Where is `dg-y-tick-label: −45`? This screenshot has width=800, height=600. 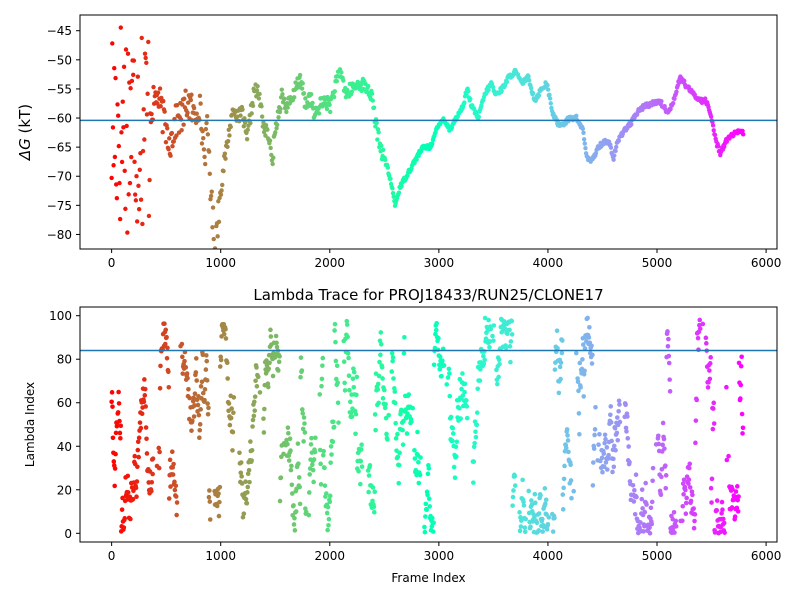
dg-y-tick-label: −45 is located at coordinates (59, 31).